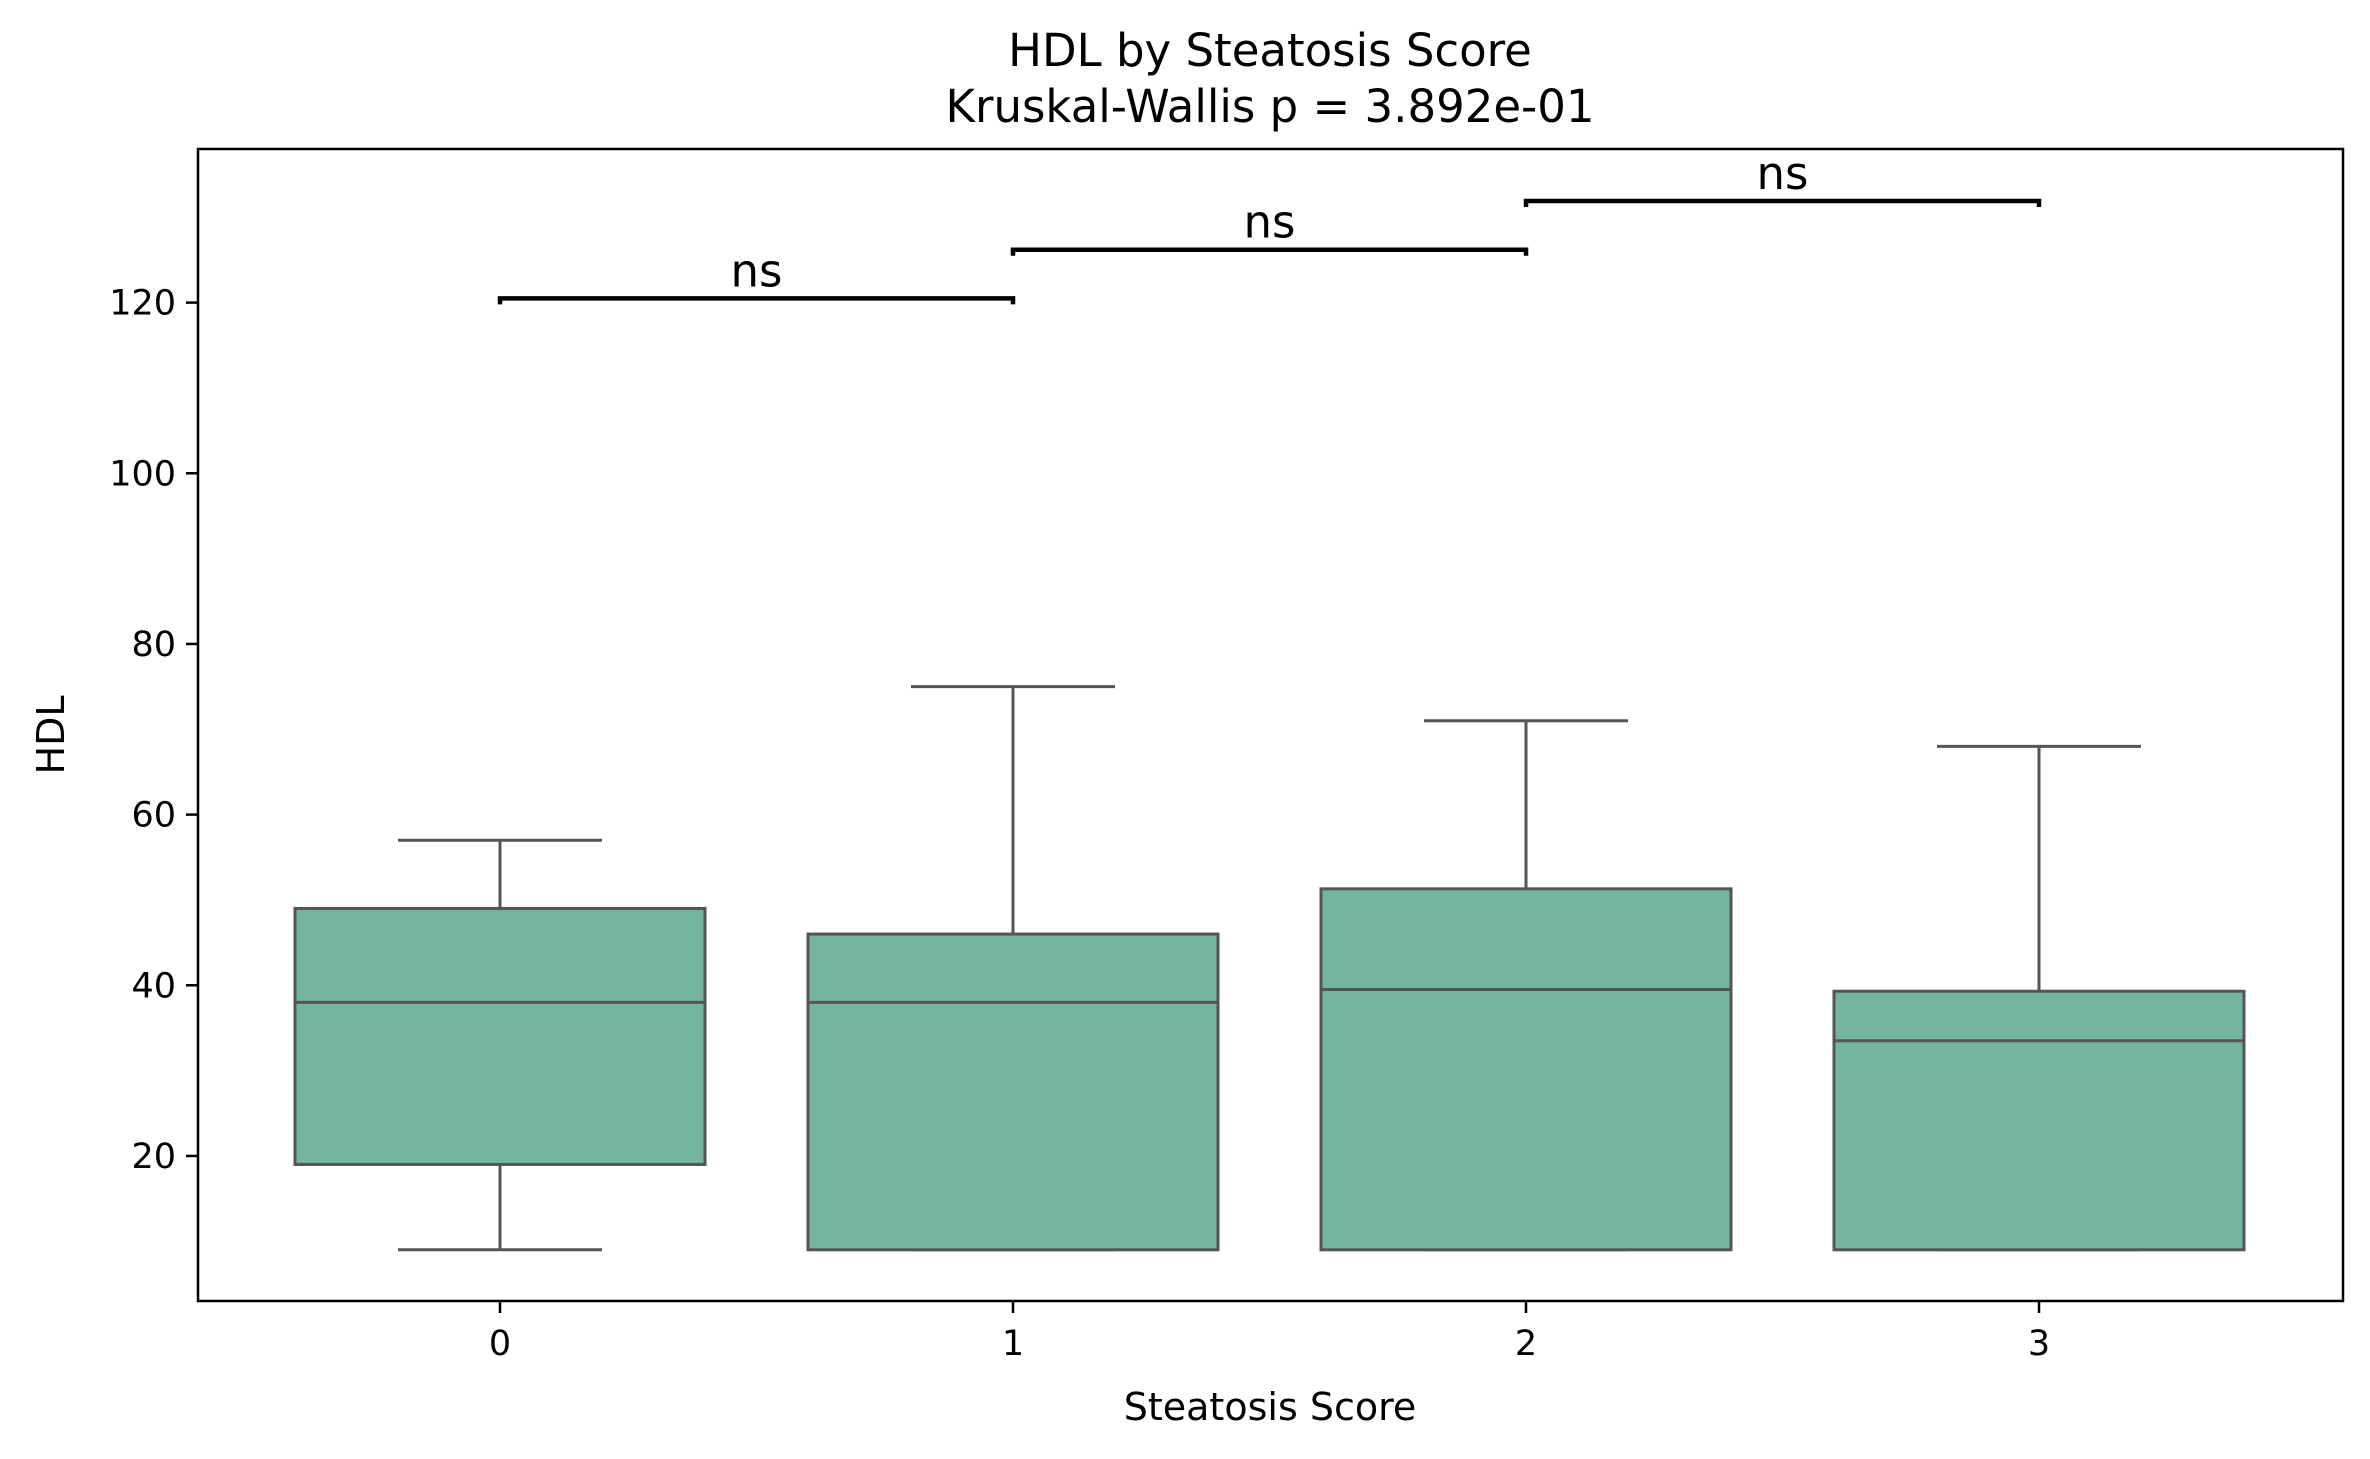 The image size is (2370, 1459). I want to click on chart-title: HDL by Steatosis Score, so click(1270, 50).